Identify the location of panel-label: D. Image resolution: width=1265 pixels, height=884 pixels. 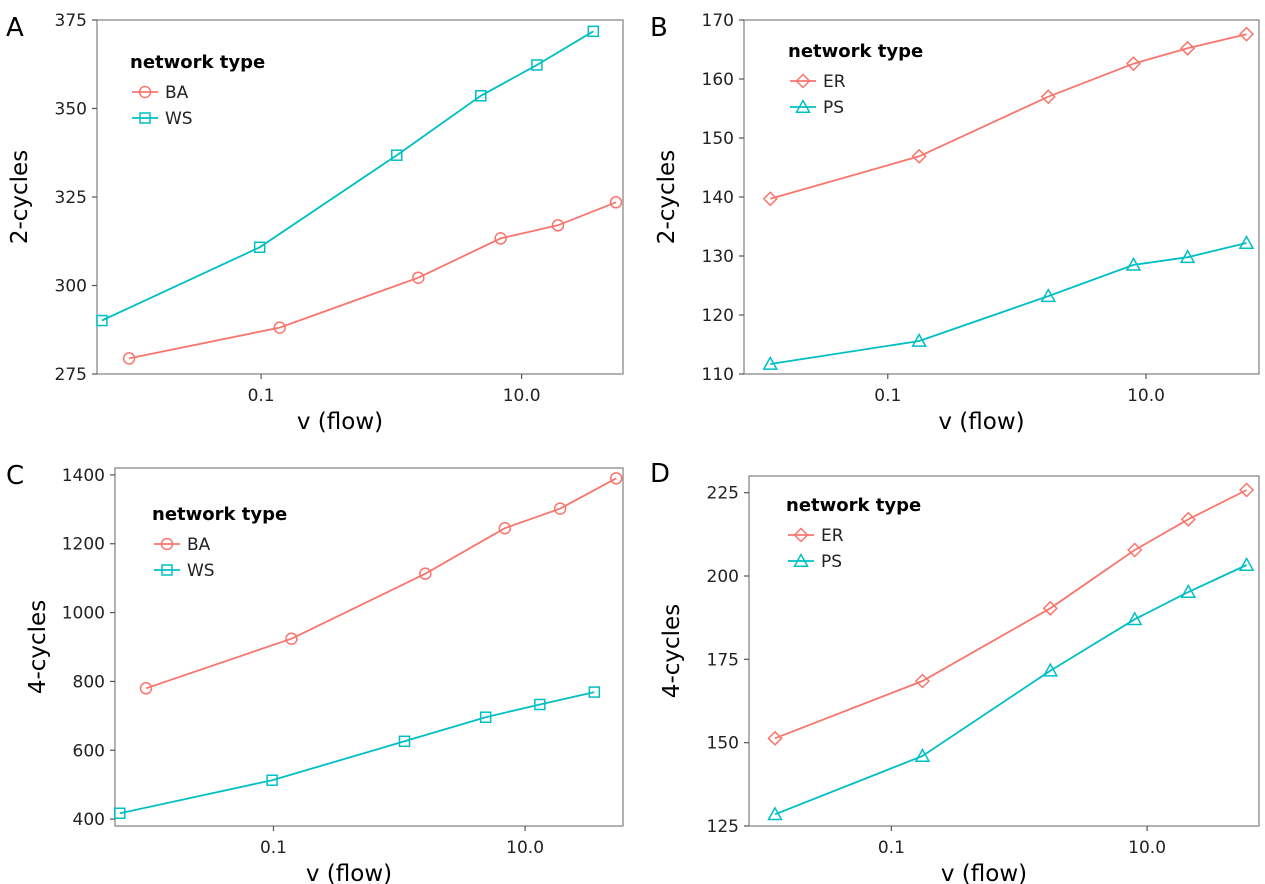
(660, 474).